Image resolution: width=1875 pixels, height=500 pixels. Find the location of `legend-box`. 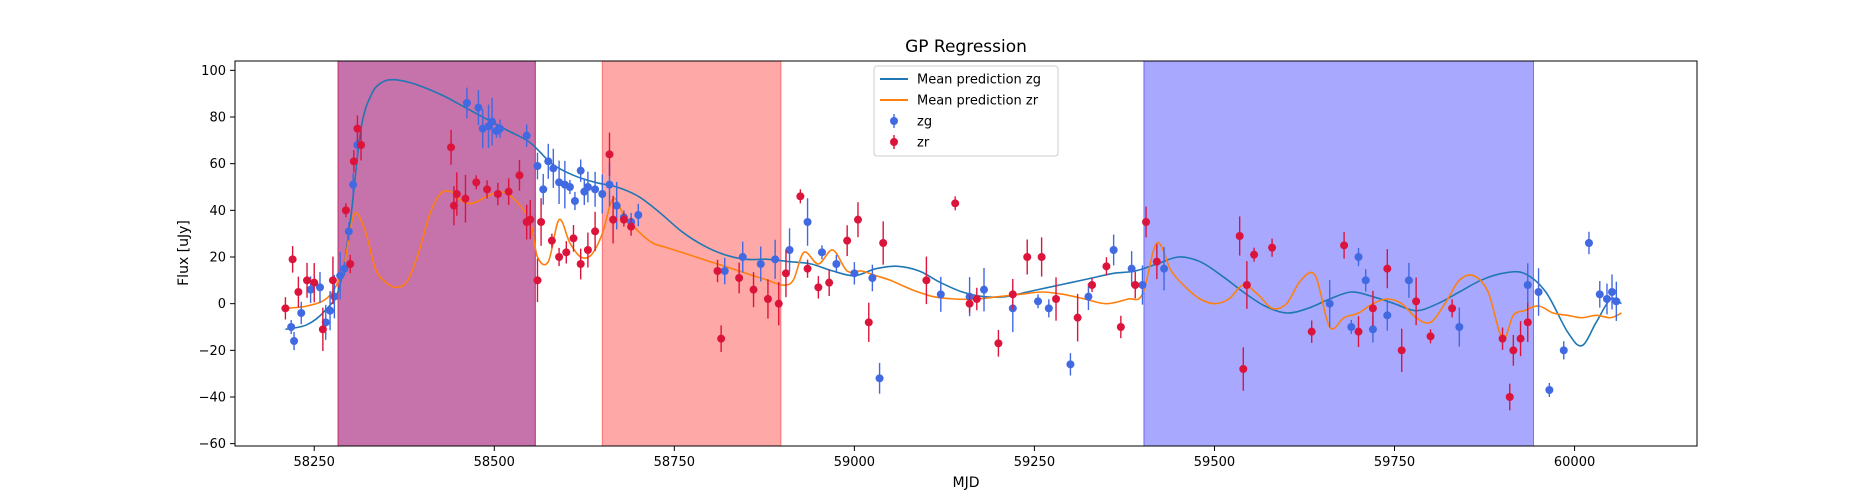

legend-box is located at coordinates (966, 111).